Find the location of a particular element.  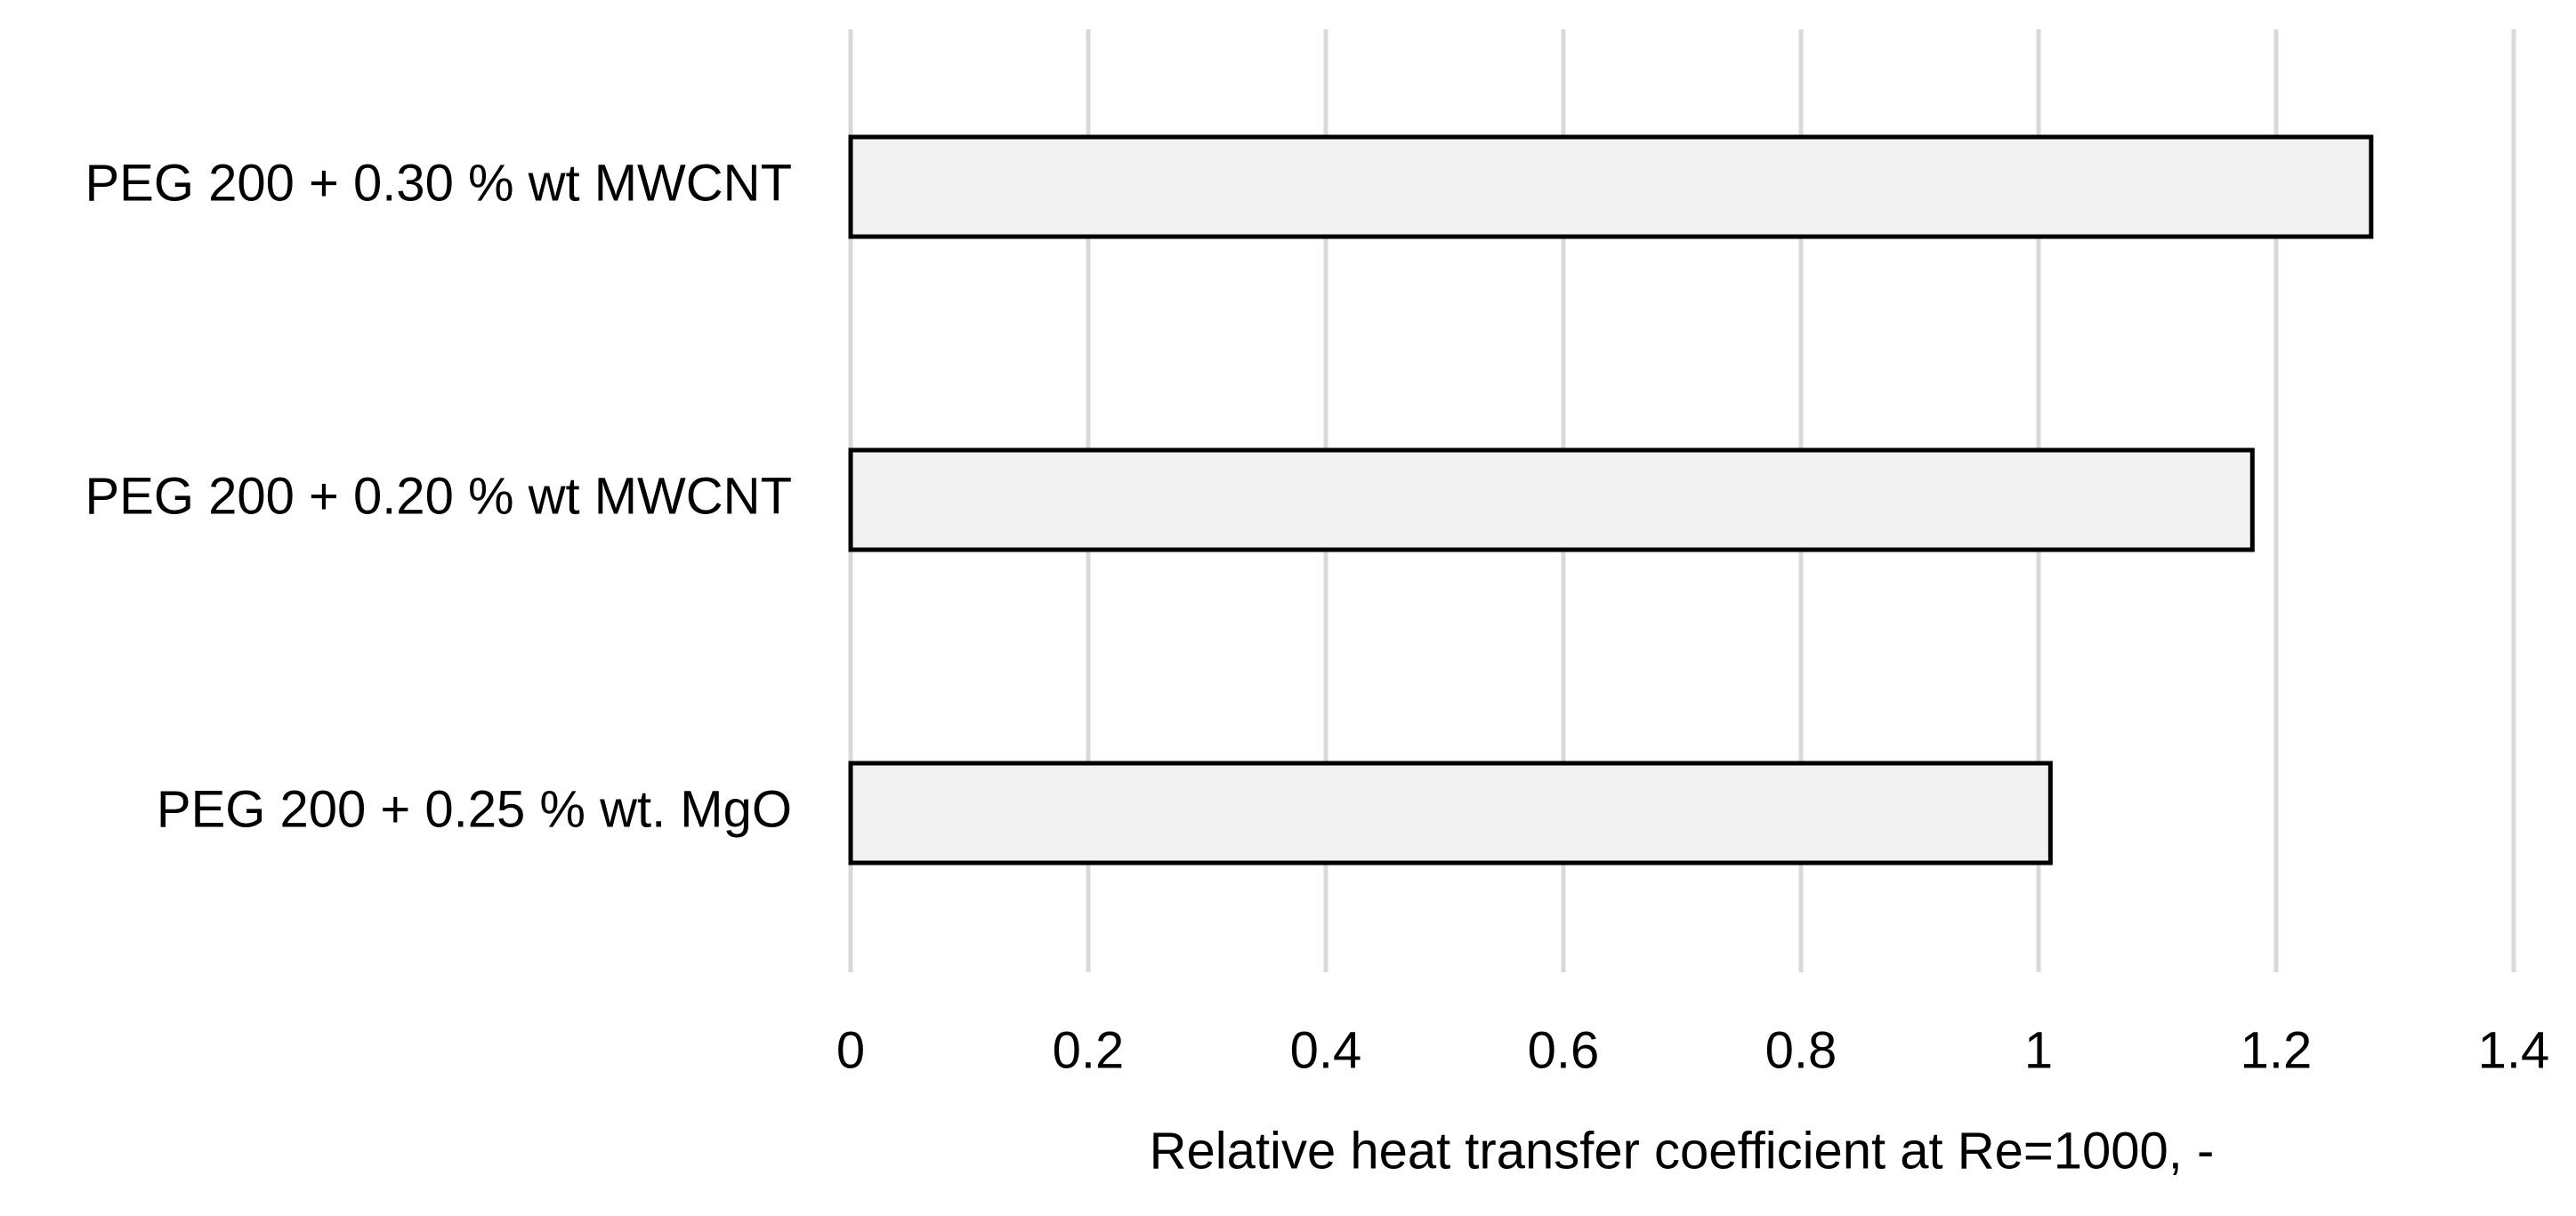

x-tick-label: 0 is located at coordinates (850, 1050).